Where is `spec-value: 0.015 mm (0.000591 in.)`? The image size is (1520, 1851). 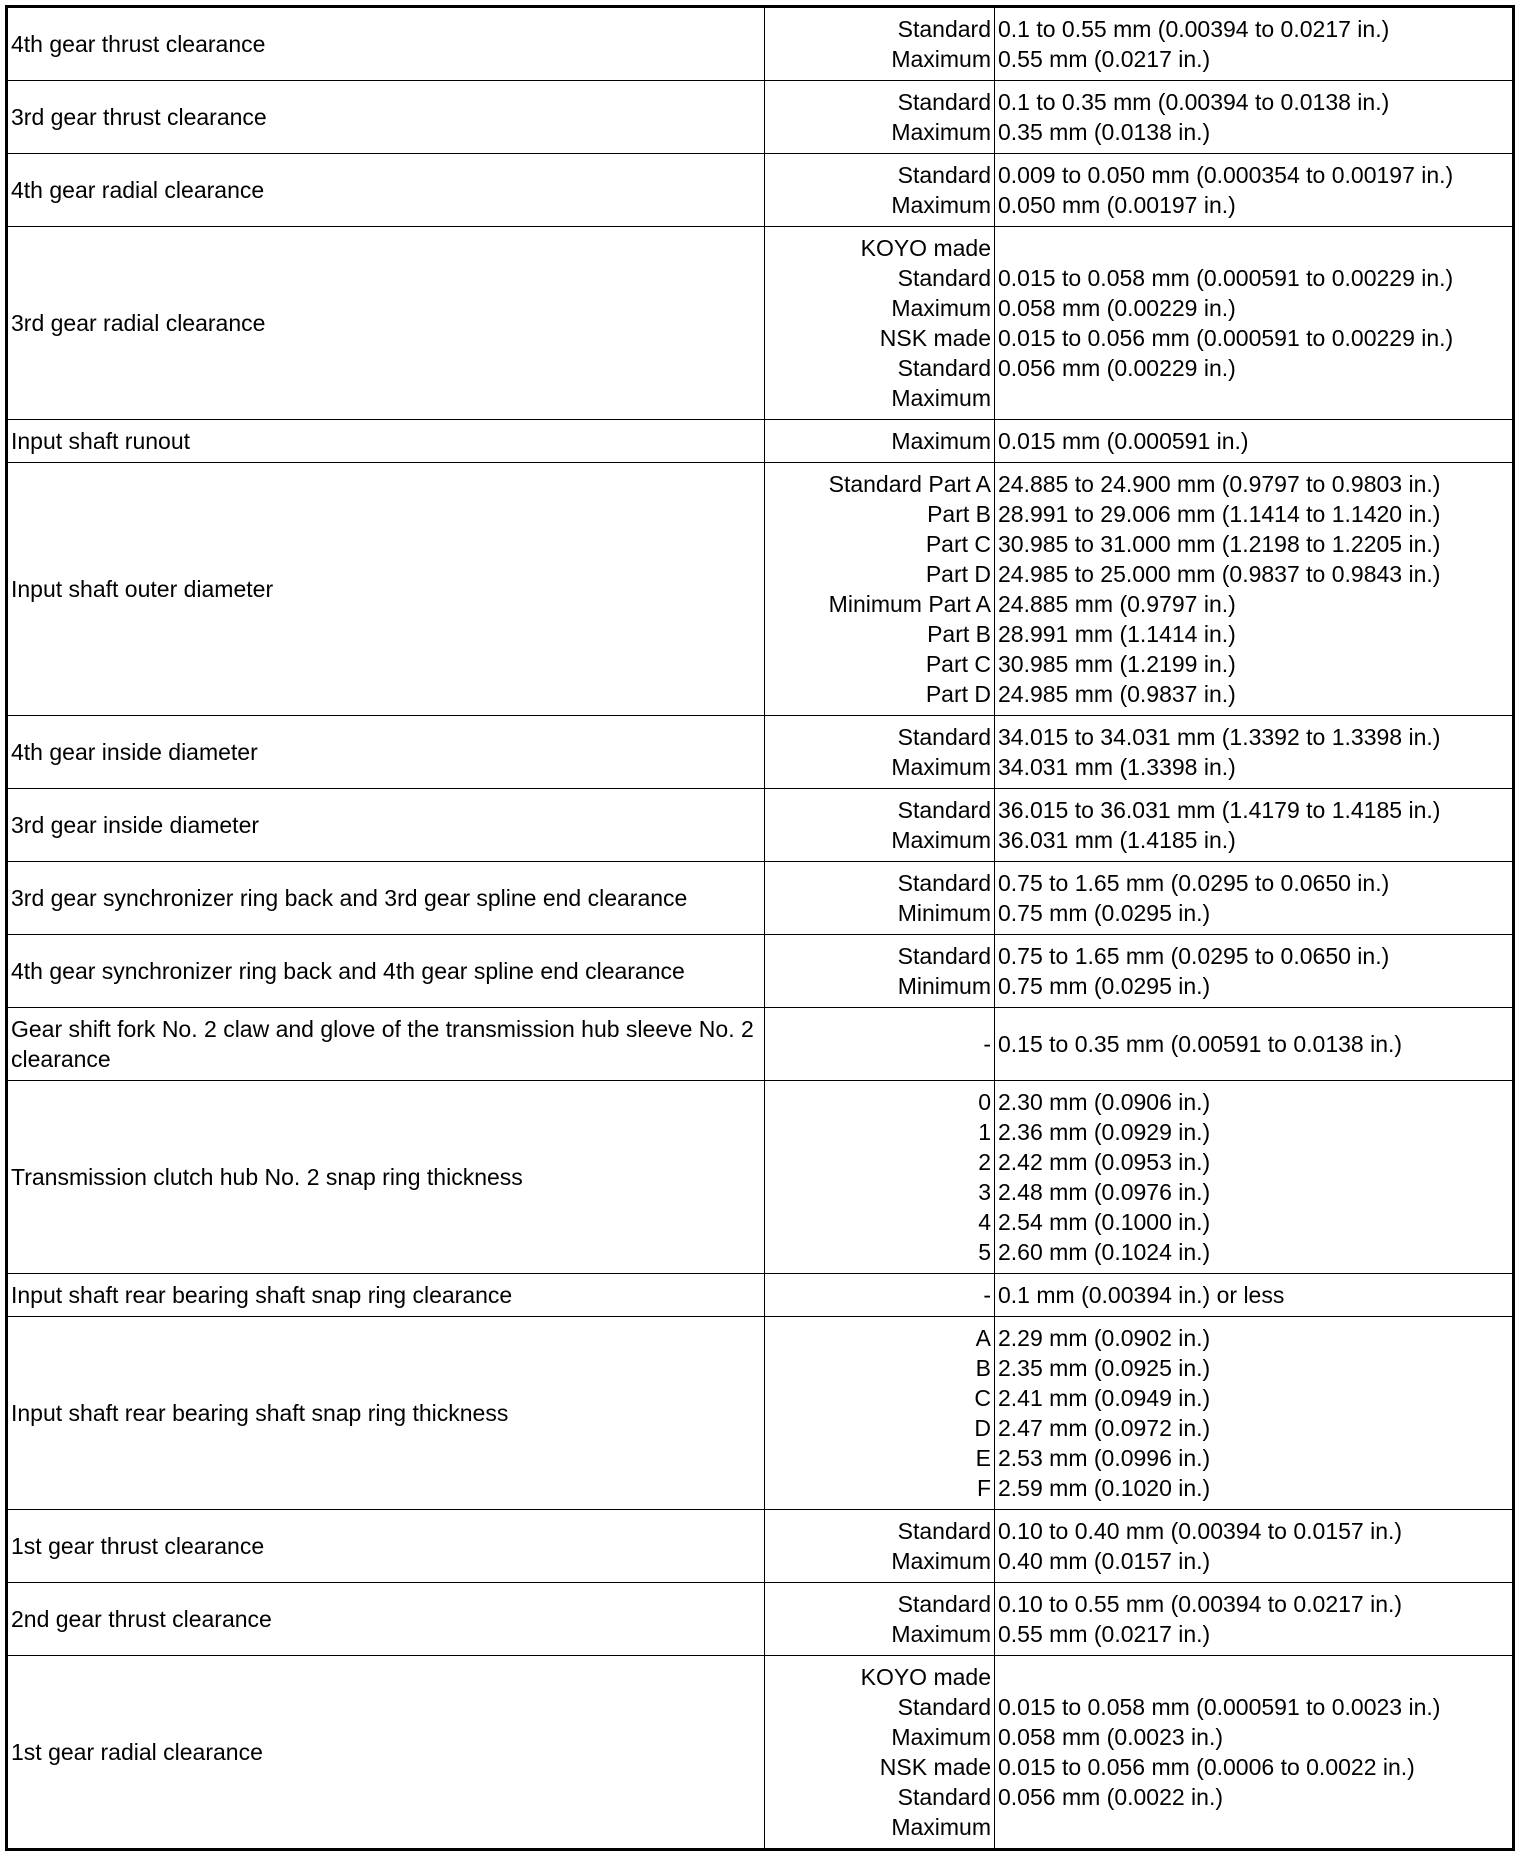 spec-value: 0.015 mm (0.000591 in.) is located at coordinates (1123, 441).